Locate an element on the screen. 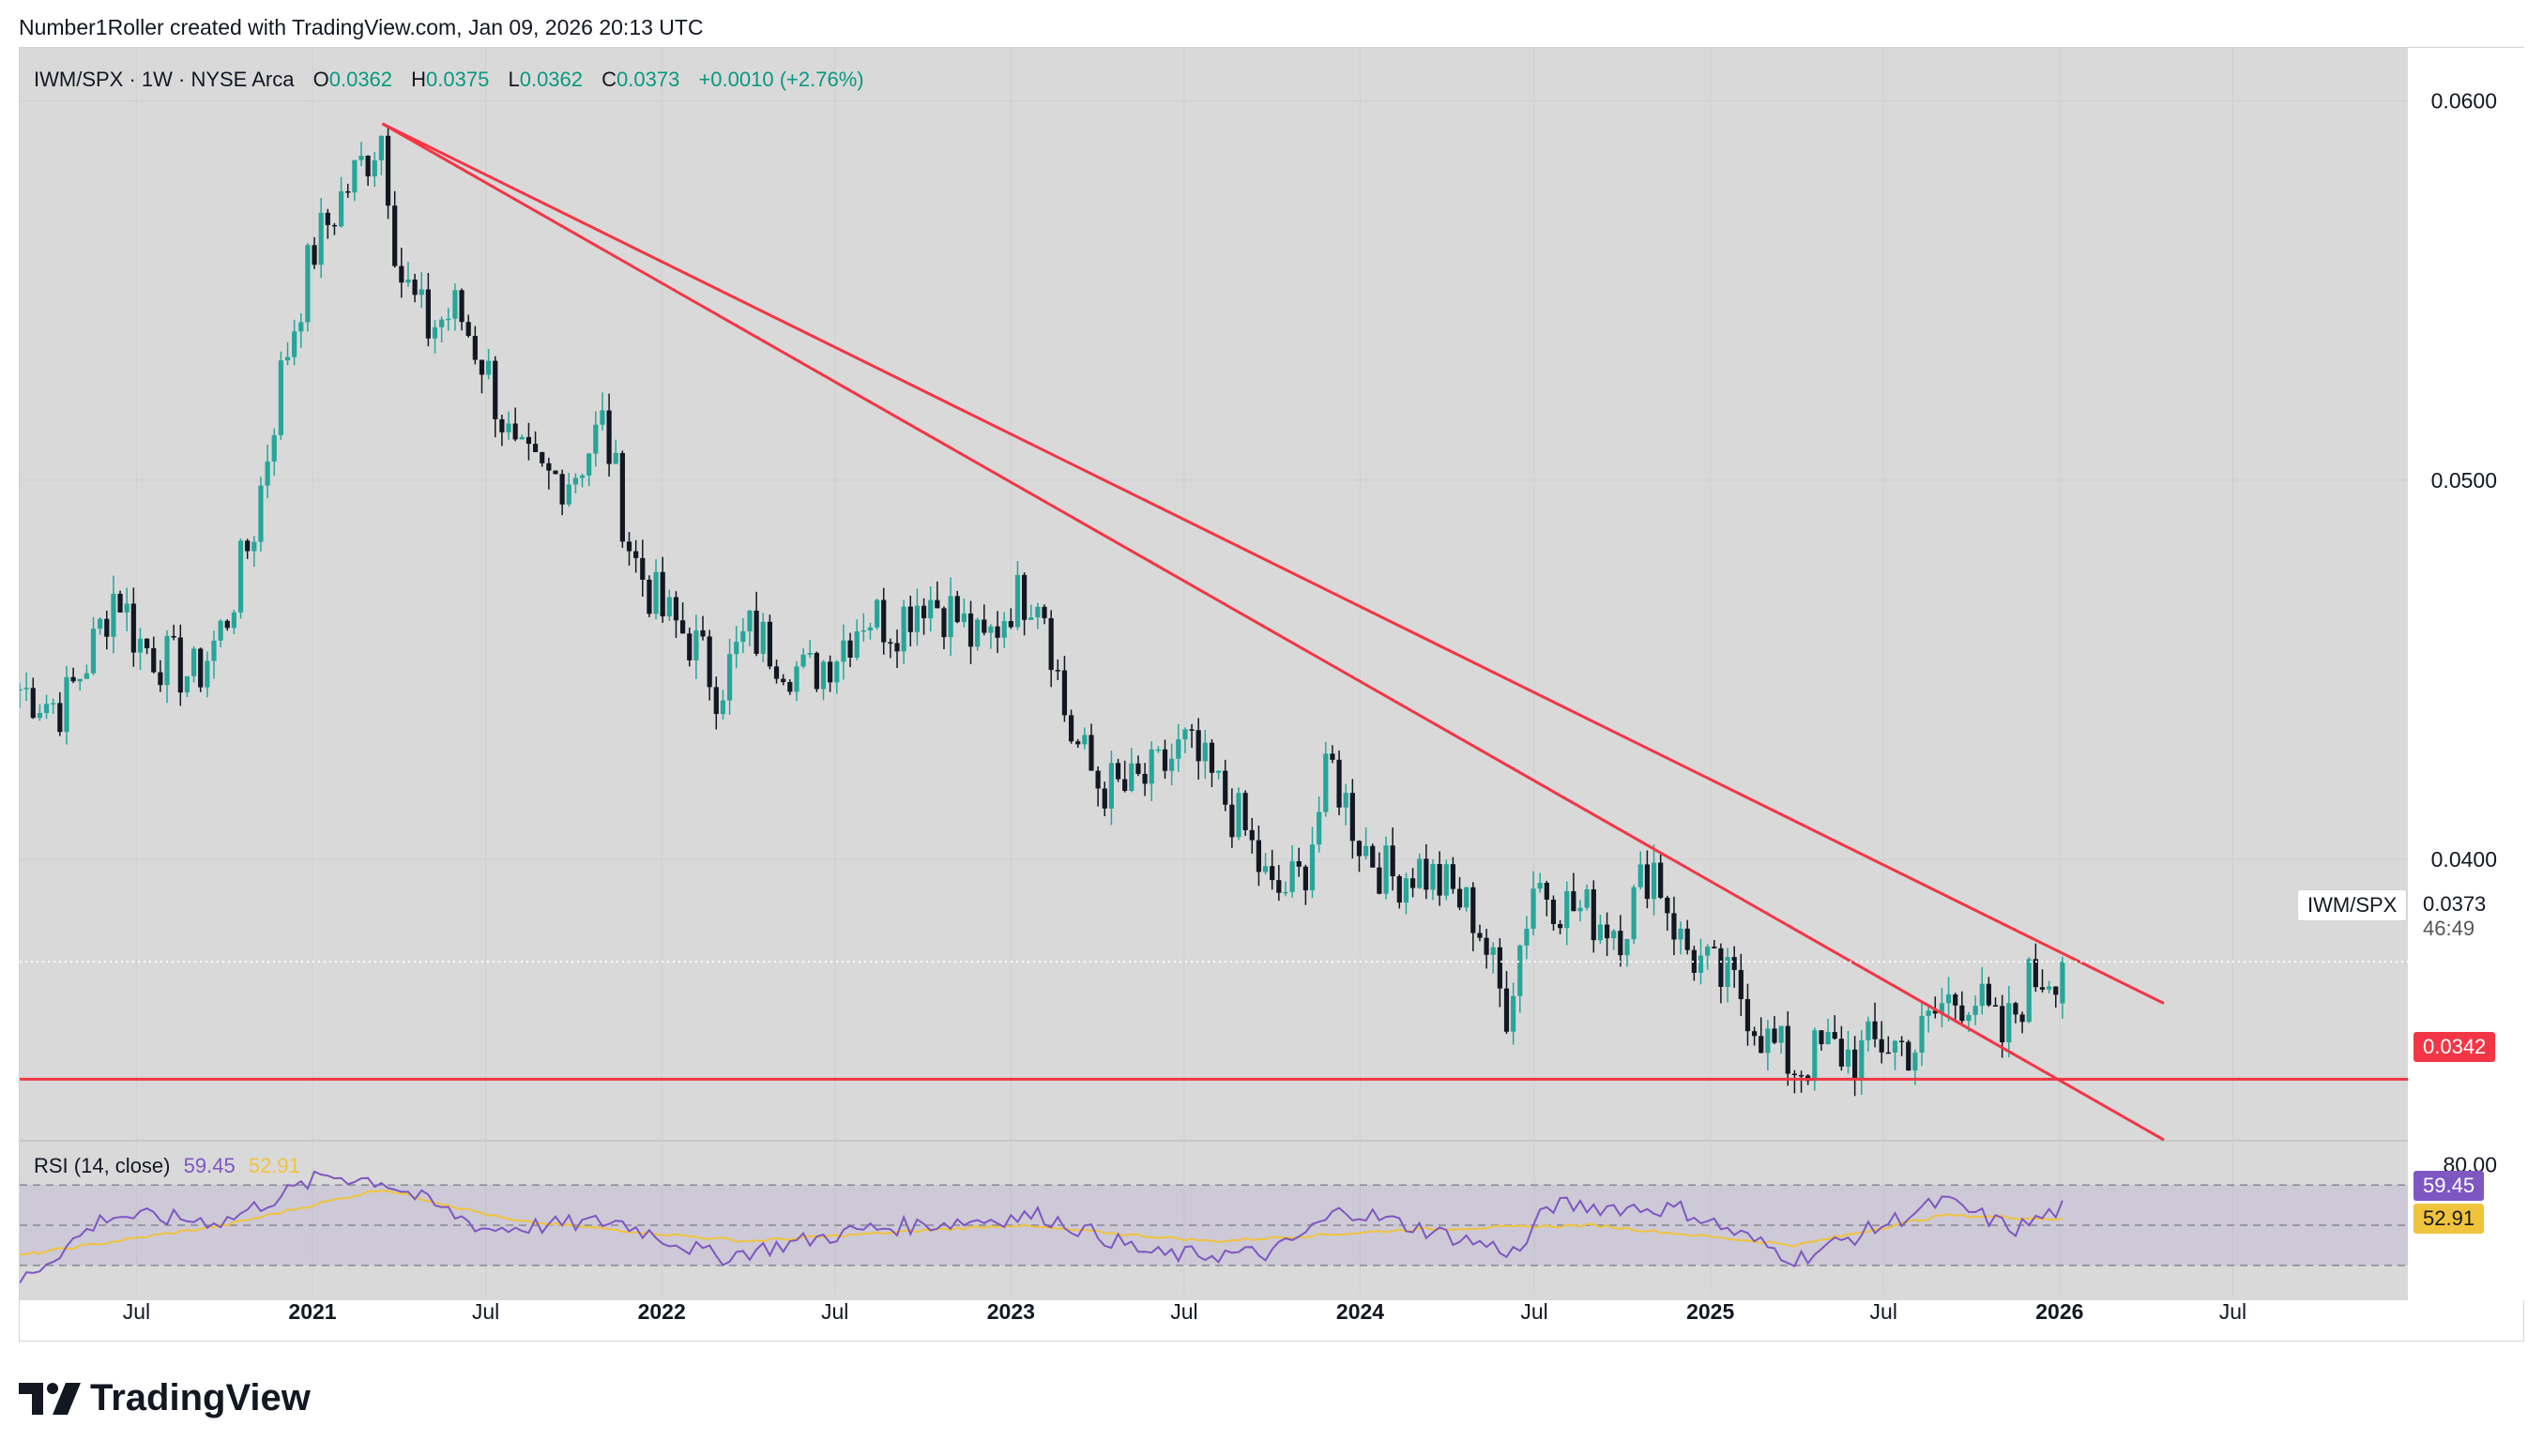 The height and width of the screenshot is (1456, 2543). price-axis-background is located at coordinates (2466, 674).